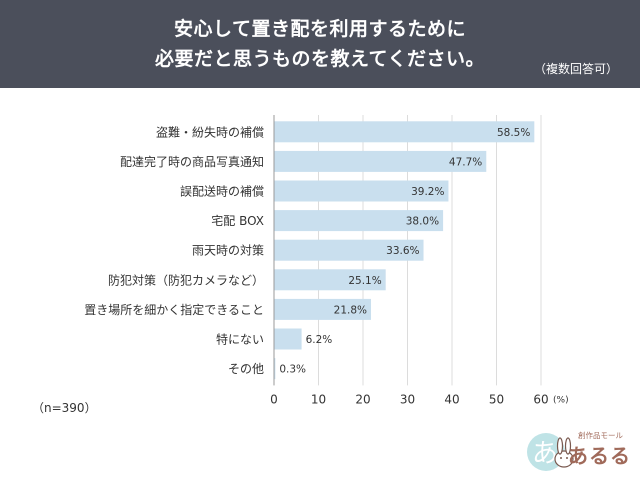 The width and height of the screenshot is (640, 479). What do you see at coordinates (513, 133) in the screenshot?
I see `value-label: 58.5%` at bounding box center [513, 133].